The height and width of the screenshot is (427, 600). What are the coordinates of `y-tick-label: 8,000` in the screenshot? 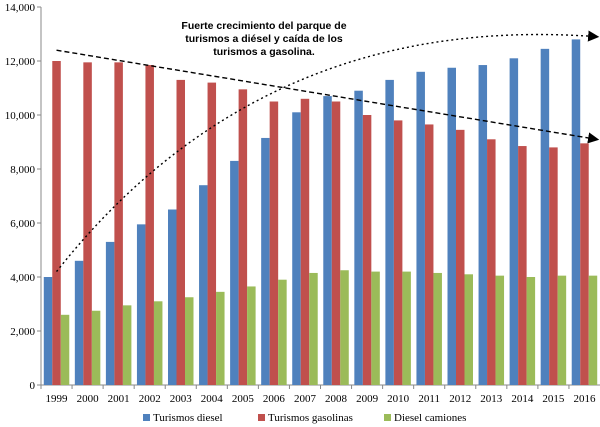 It's located at (22, 170).